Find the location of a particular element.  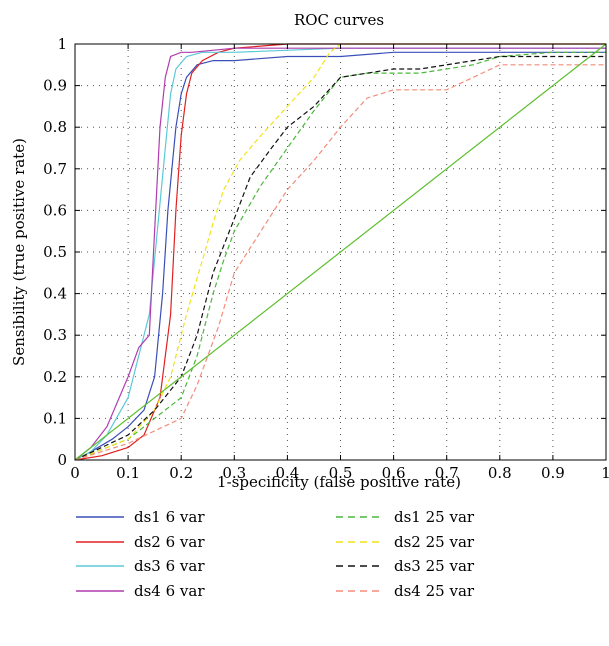

x-tick-label: 0.2 is located at coordinates (181, 473).